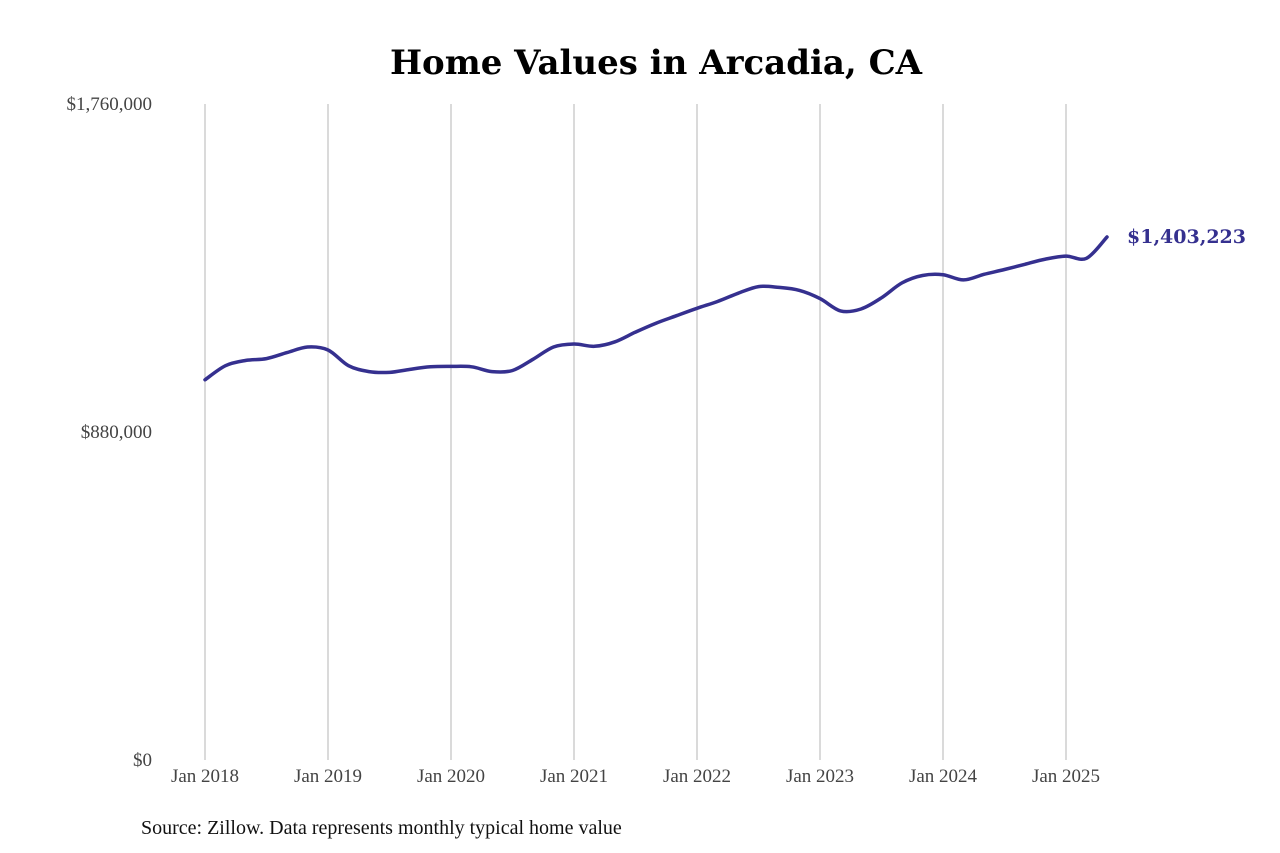  I want to click on x-tick-label: Jan 2020, so click(451, 776).